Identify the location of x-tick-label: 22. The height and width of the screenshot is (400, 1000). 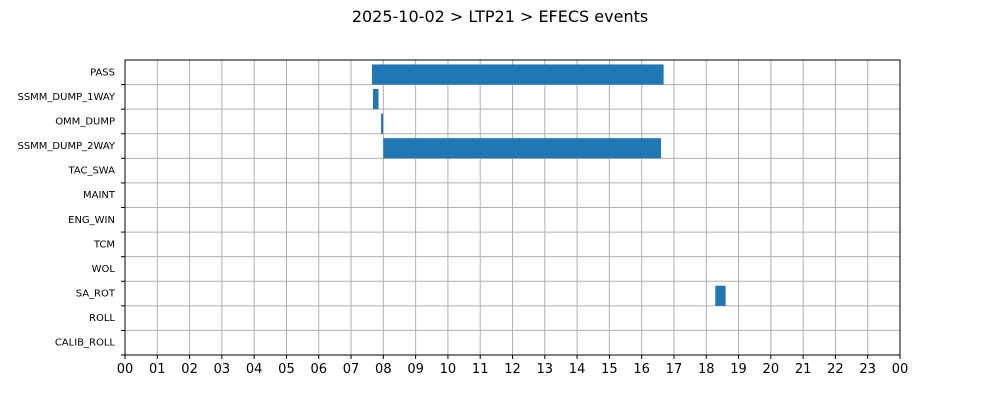
(835, 369).